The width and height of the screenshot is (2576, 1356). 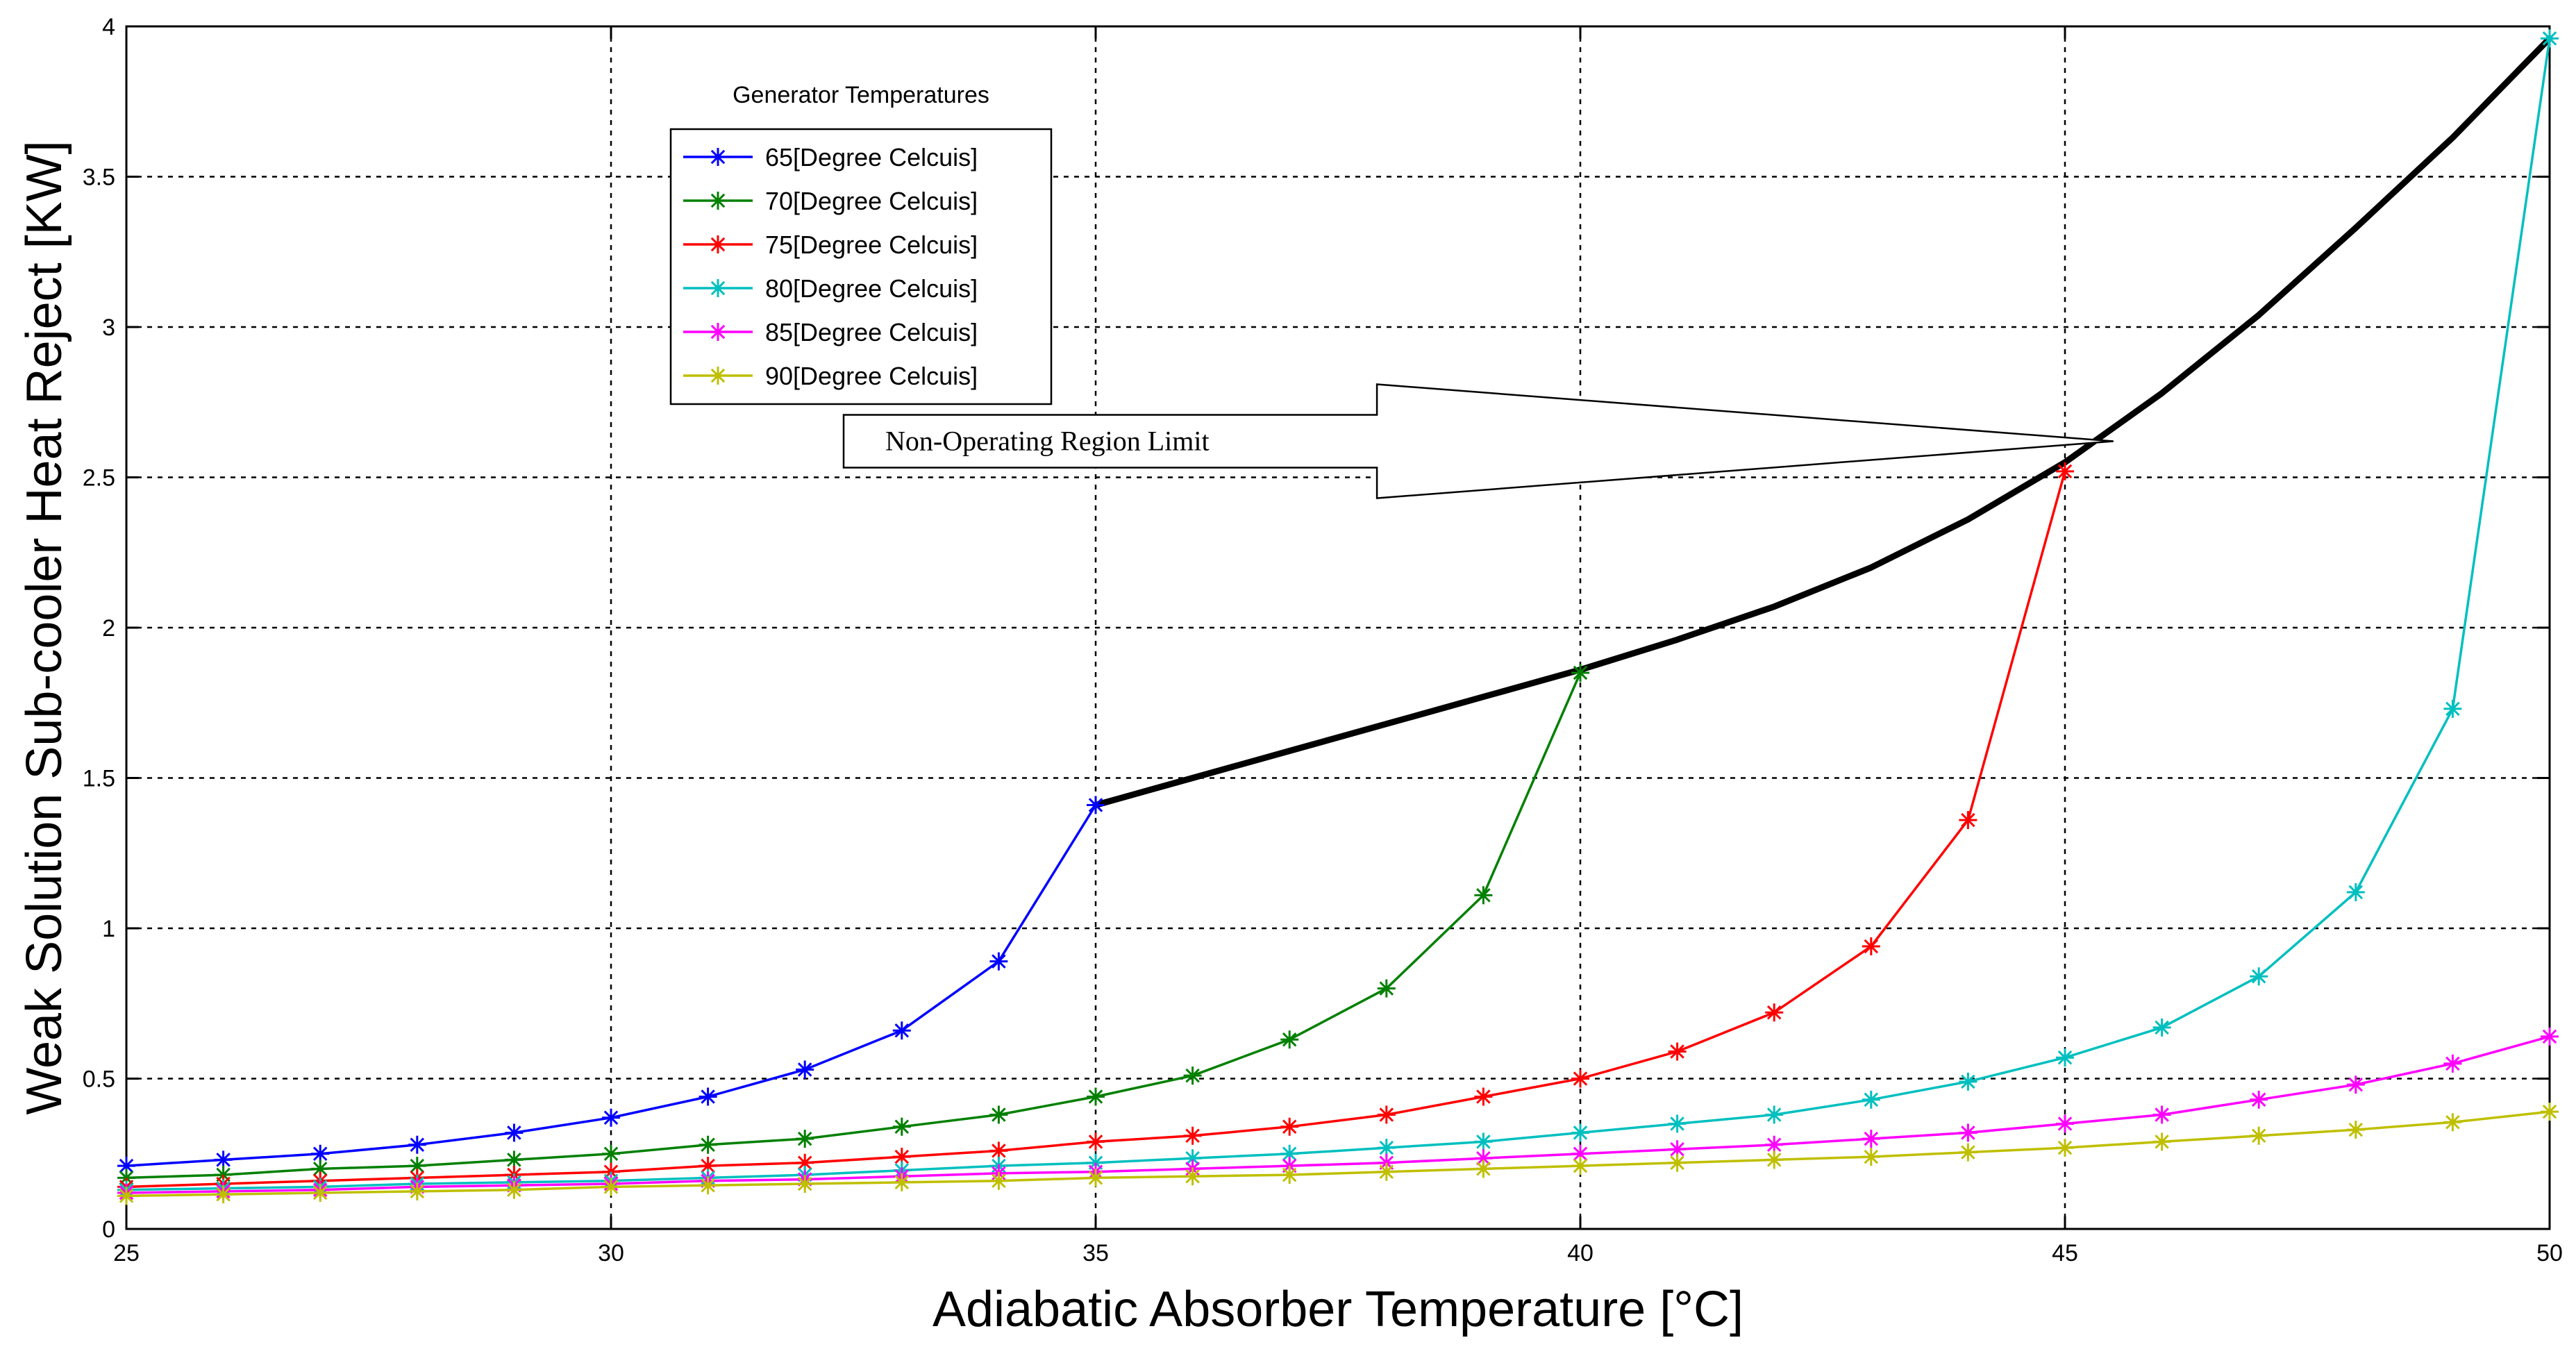 I want to click on legend-entry: 65[Degree Celcuis], so click(x=830, y=157).